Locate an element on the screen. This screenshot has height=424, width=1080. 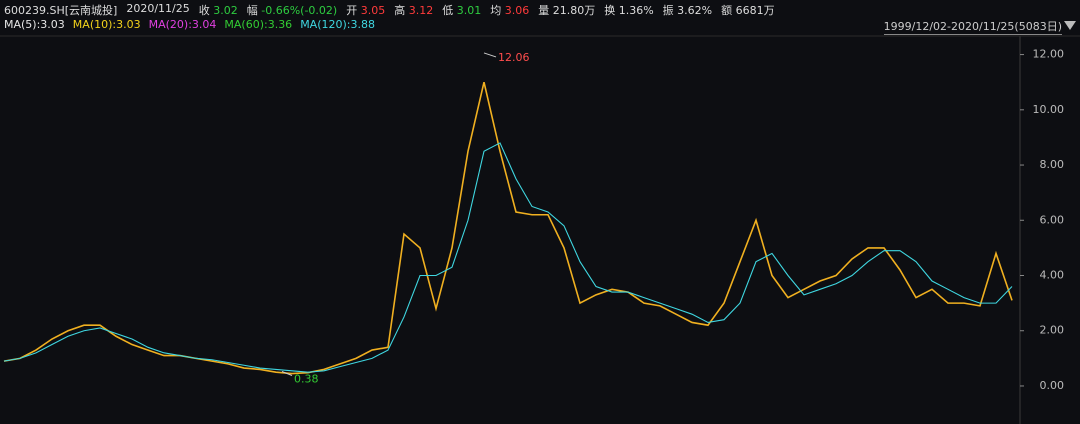
quote-value: 3.02 is located at coordinates (225, 10).